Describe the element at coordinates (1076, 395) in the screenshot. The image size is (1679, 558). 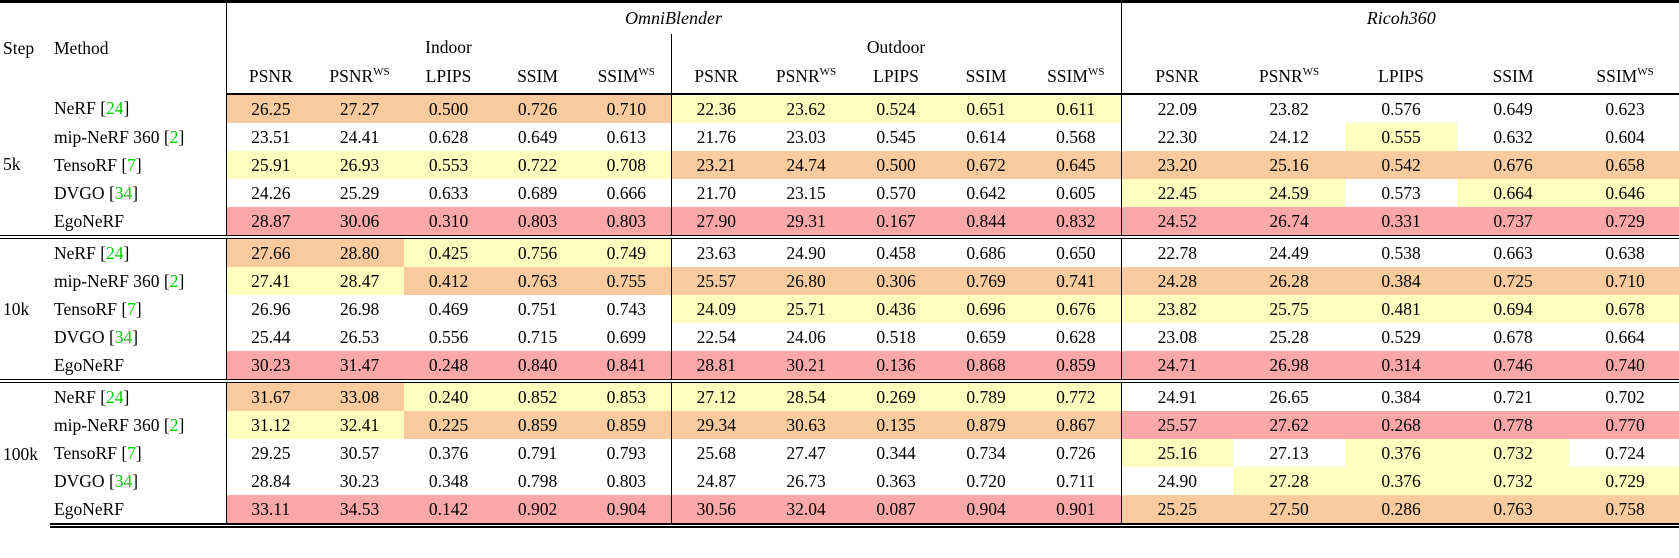
I see `metric-cell: 0.772` at that location.